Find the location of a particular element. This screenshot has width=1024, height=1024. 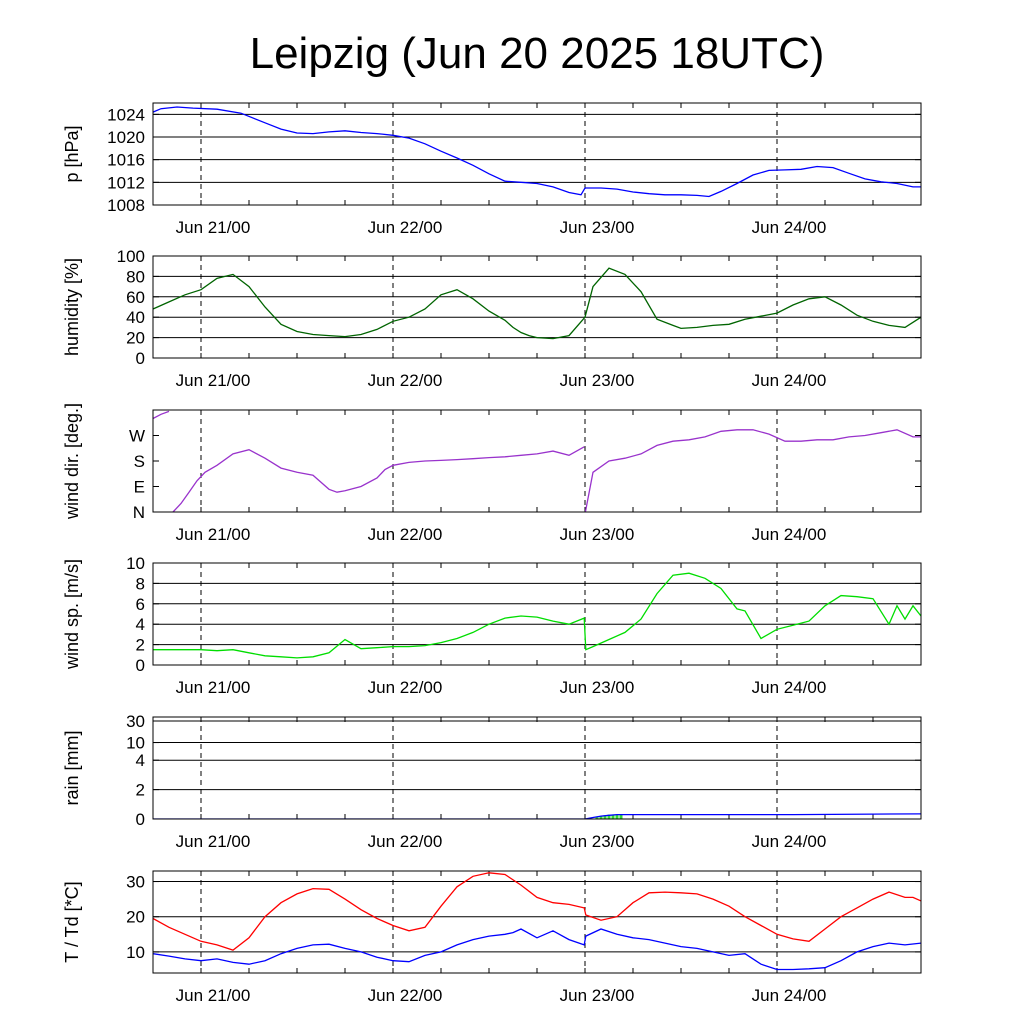

y-tick-label: 8 is located at coordinates (140, 583).